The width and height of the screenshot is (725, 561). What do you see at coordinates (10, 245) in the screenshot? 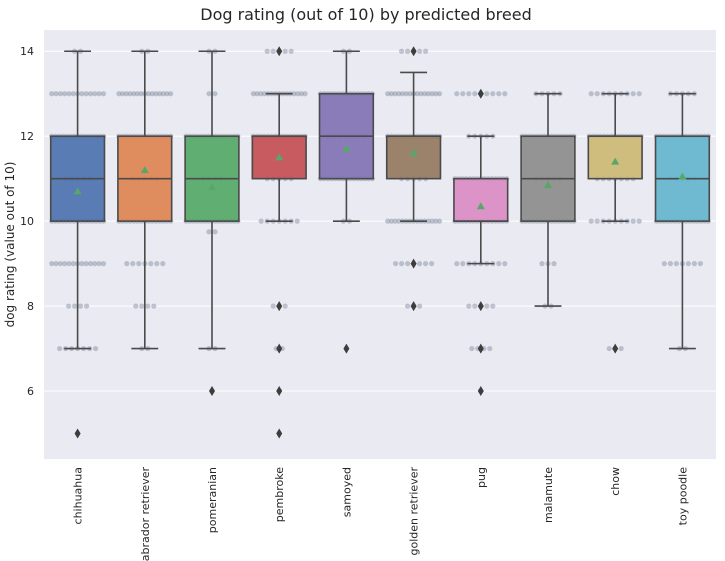
I see `y-axis-label: dog rating (value out of 10)` at bounding box center [10, 245].